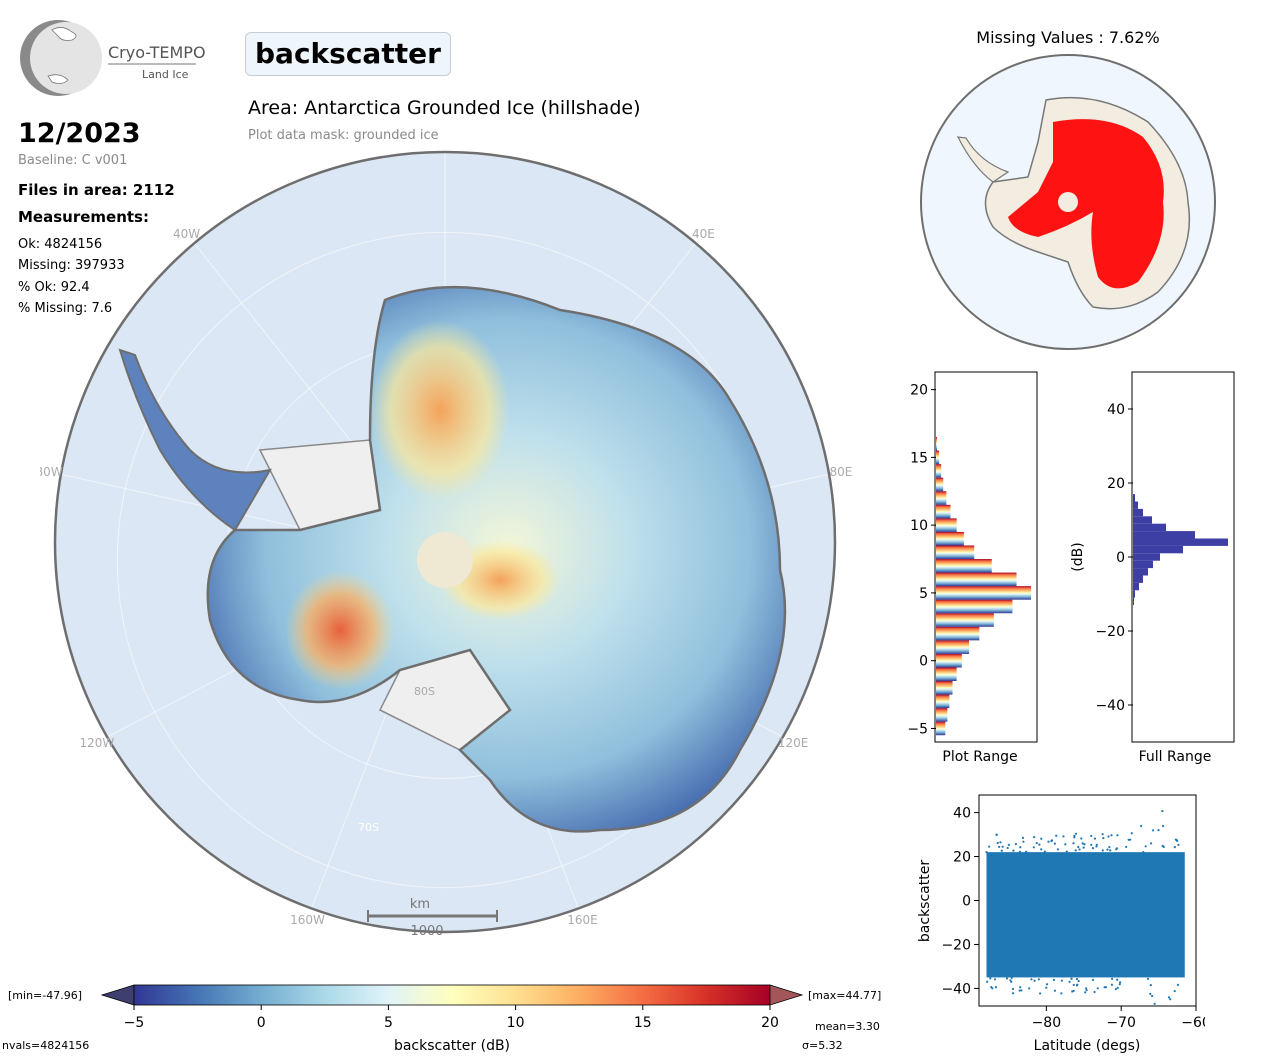 The height and width of the screenshot is (1064, 1272). I want to click on full-hist-tick-label: 20, so click(1116, 484).